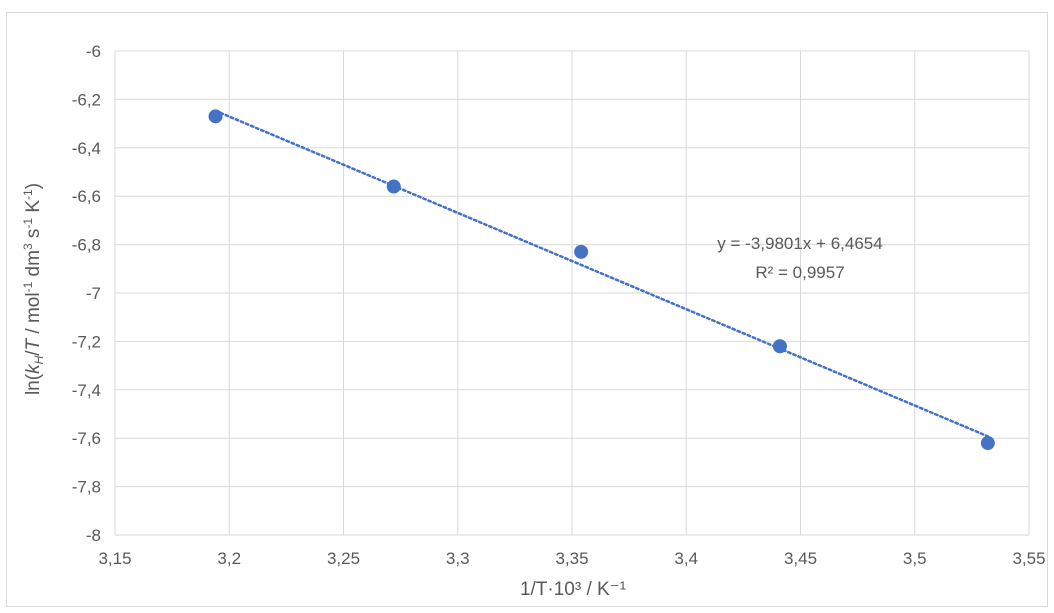  Describe the element at coordinates (86, 99) in the screenshot. I see `y-tick-label: -6,2` at that location.